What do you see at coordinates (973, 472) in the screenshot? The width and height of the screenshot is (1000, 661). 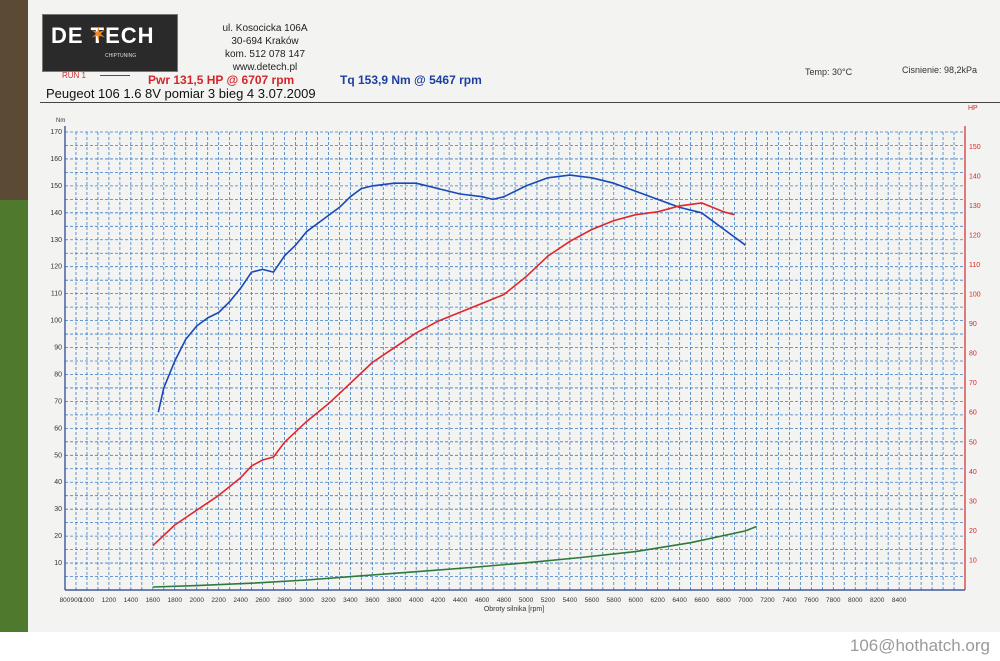 I see `y-tick-label-right: 40` at bounding box center [973, 472].